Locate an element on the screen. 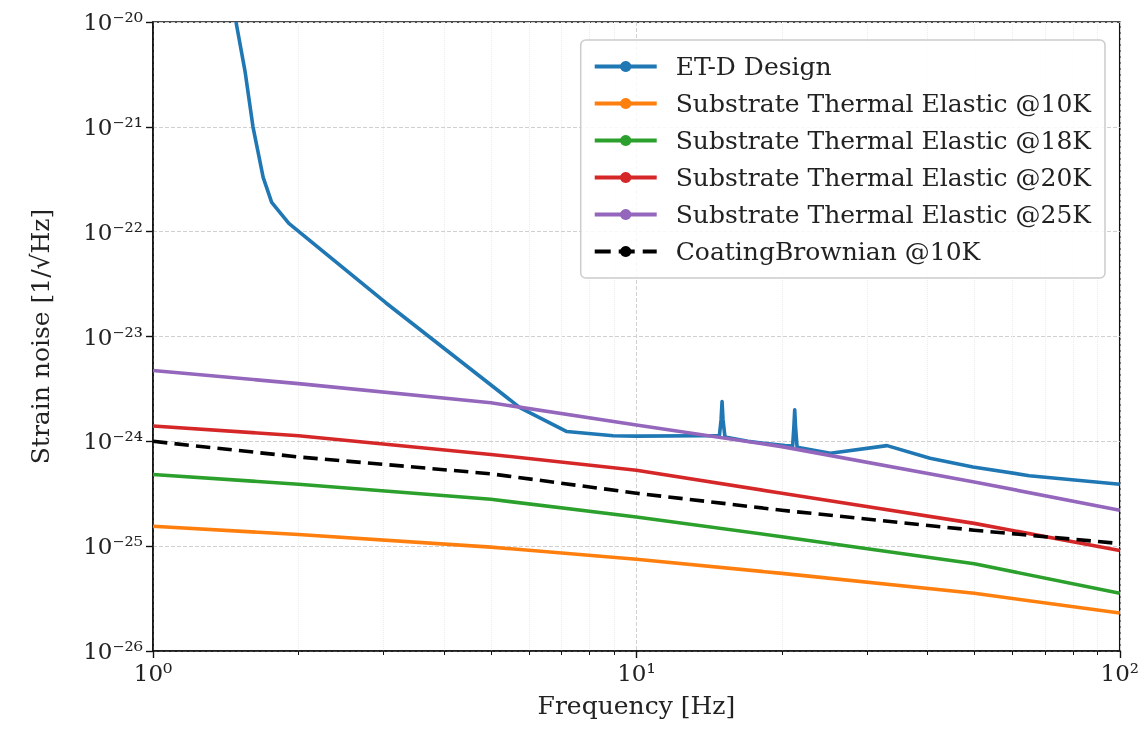 This screenshot has height=740, width=1142. x-axis-title: Frequency [Hz] is located at coordinates (636, 705).